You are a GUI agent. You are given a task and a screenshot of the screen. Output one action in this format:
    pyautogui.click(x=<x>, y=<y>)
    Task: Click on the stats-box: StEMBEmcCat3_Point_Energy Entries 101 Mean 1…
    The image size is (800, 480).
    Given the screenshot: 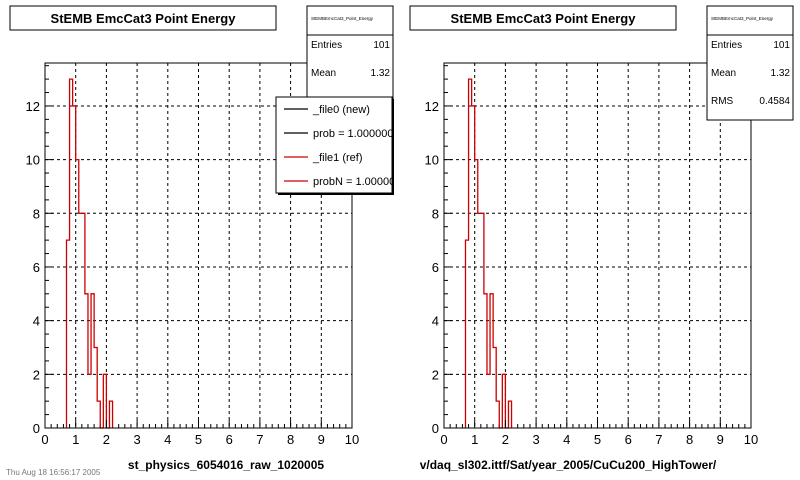 What is the action you would take?
    pyautogui.click(x=750, y=63)
    